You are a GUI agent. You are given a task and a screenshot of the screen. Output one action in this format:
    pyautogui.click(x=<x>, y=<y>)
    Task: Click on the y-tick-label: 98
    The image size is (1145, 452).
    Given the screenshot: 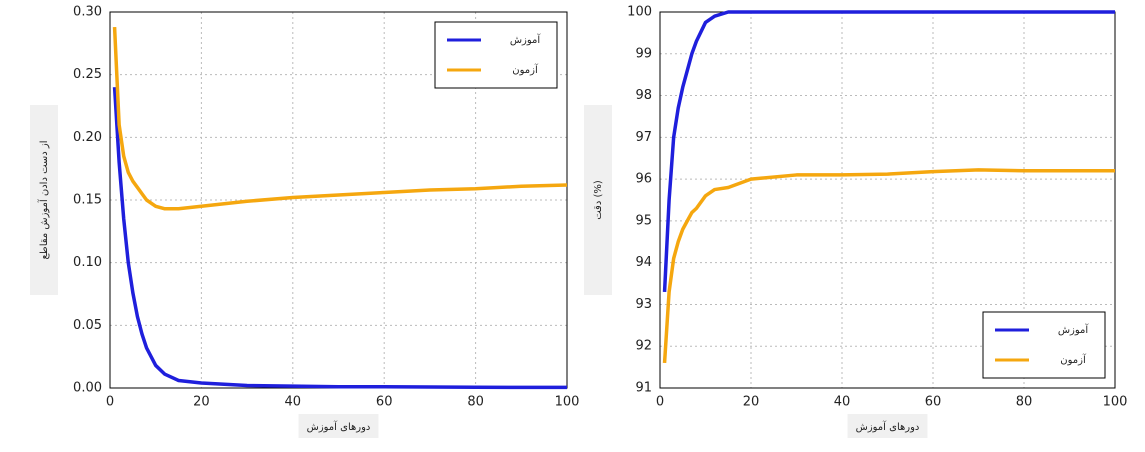 What is the action you would take?
    pyautogui.click(x=643, y=95)
    